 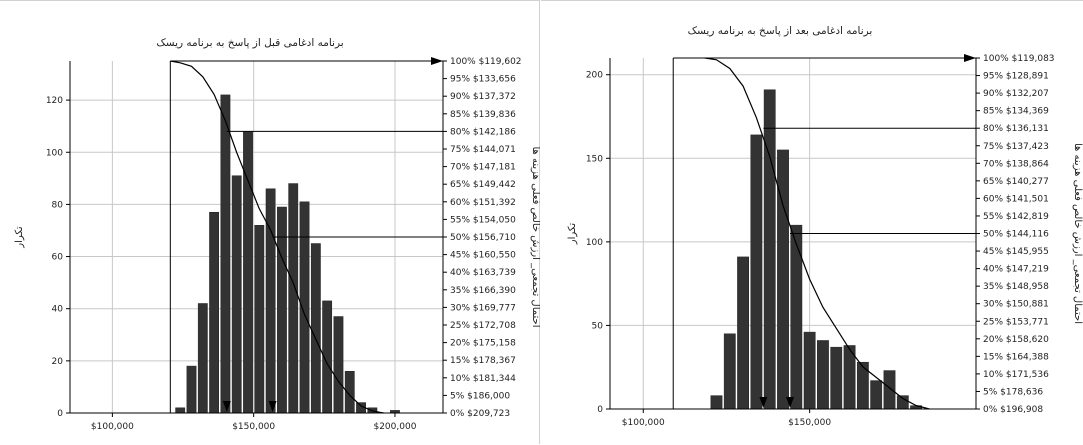 I want to click on chart-title: برنامه ادغامی بعد از پاسخ به برنامه ریسک, so click(x=780, y=31).